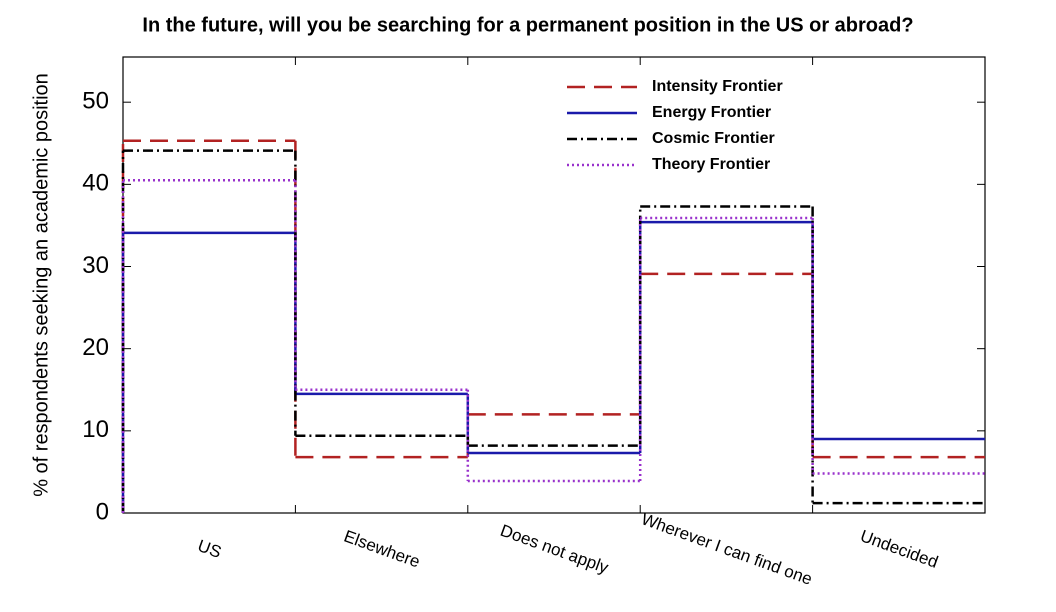 This screenshot has width=1056, height=612. I want to click on legend-label: Intensity Frontier, so click(717, 86).